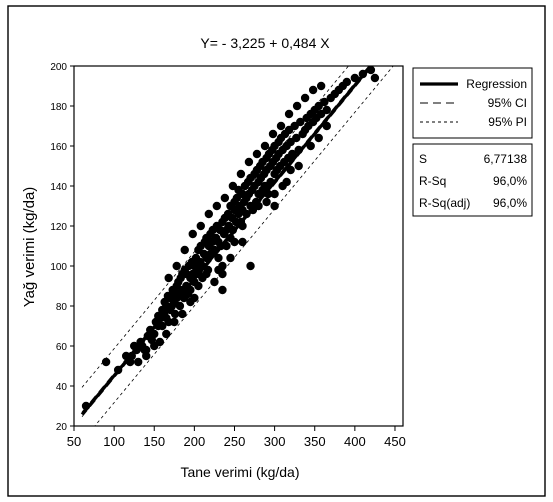  I want to click on legend-label: 95% PI, so click(507, 122).